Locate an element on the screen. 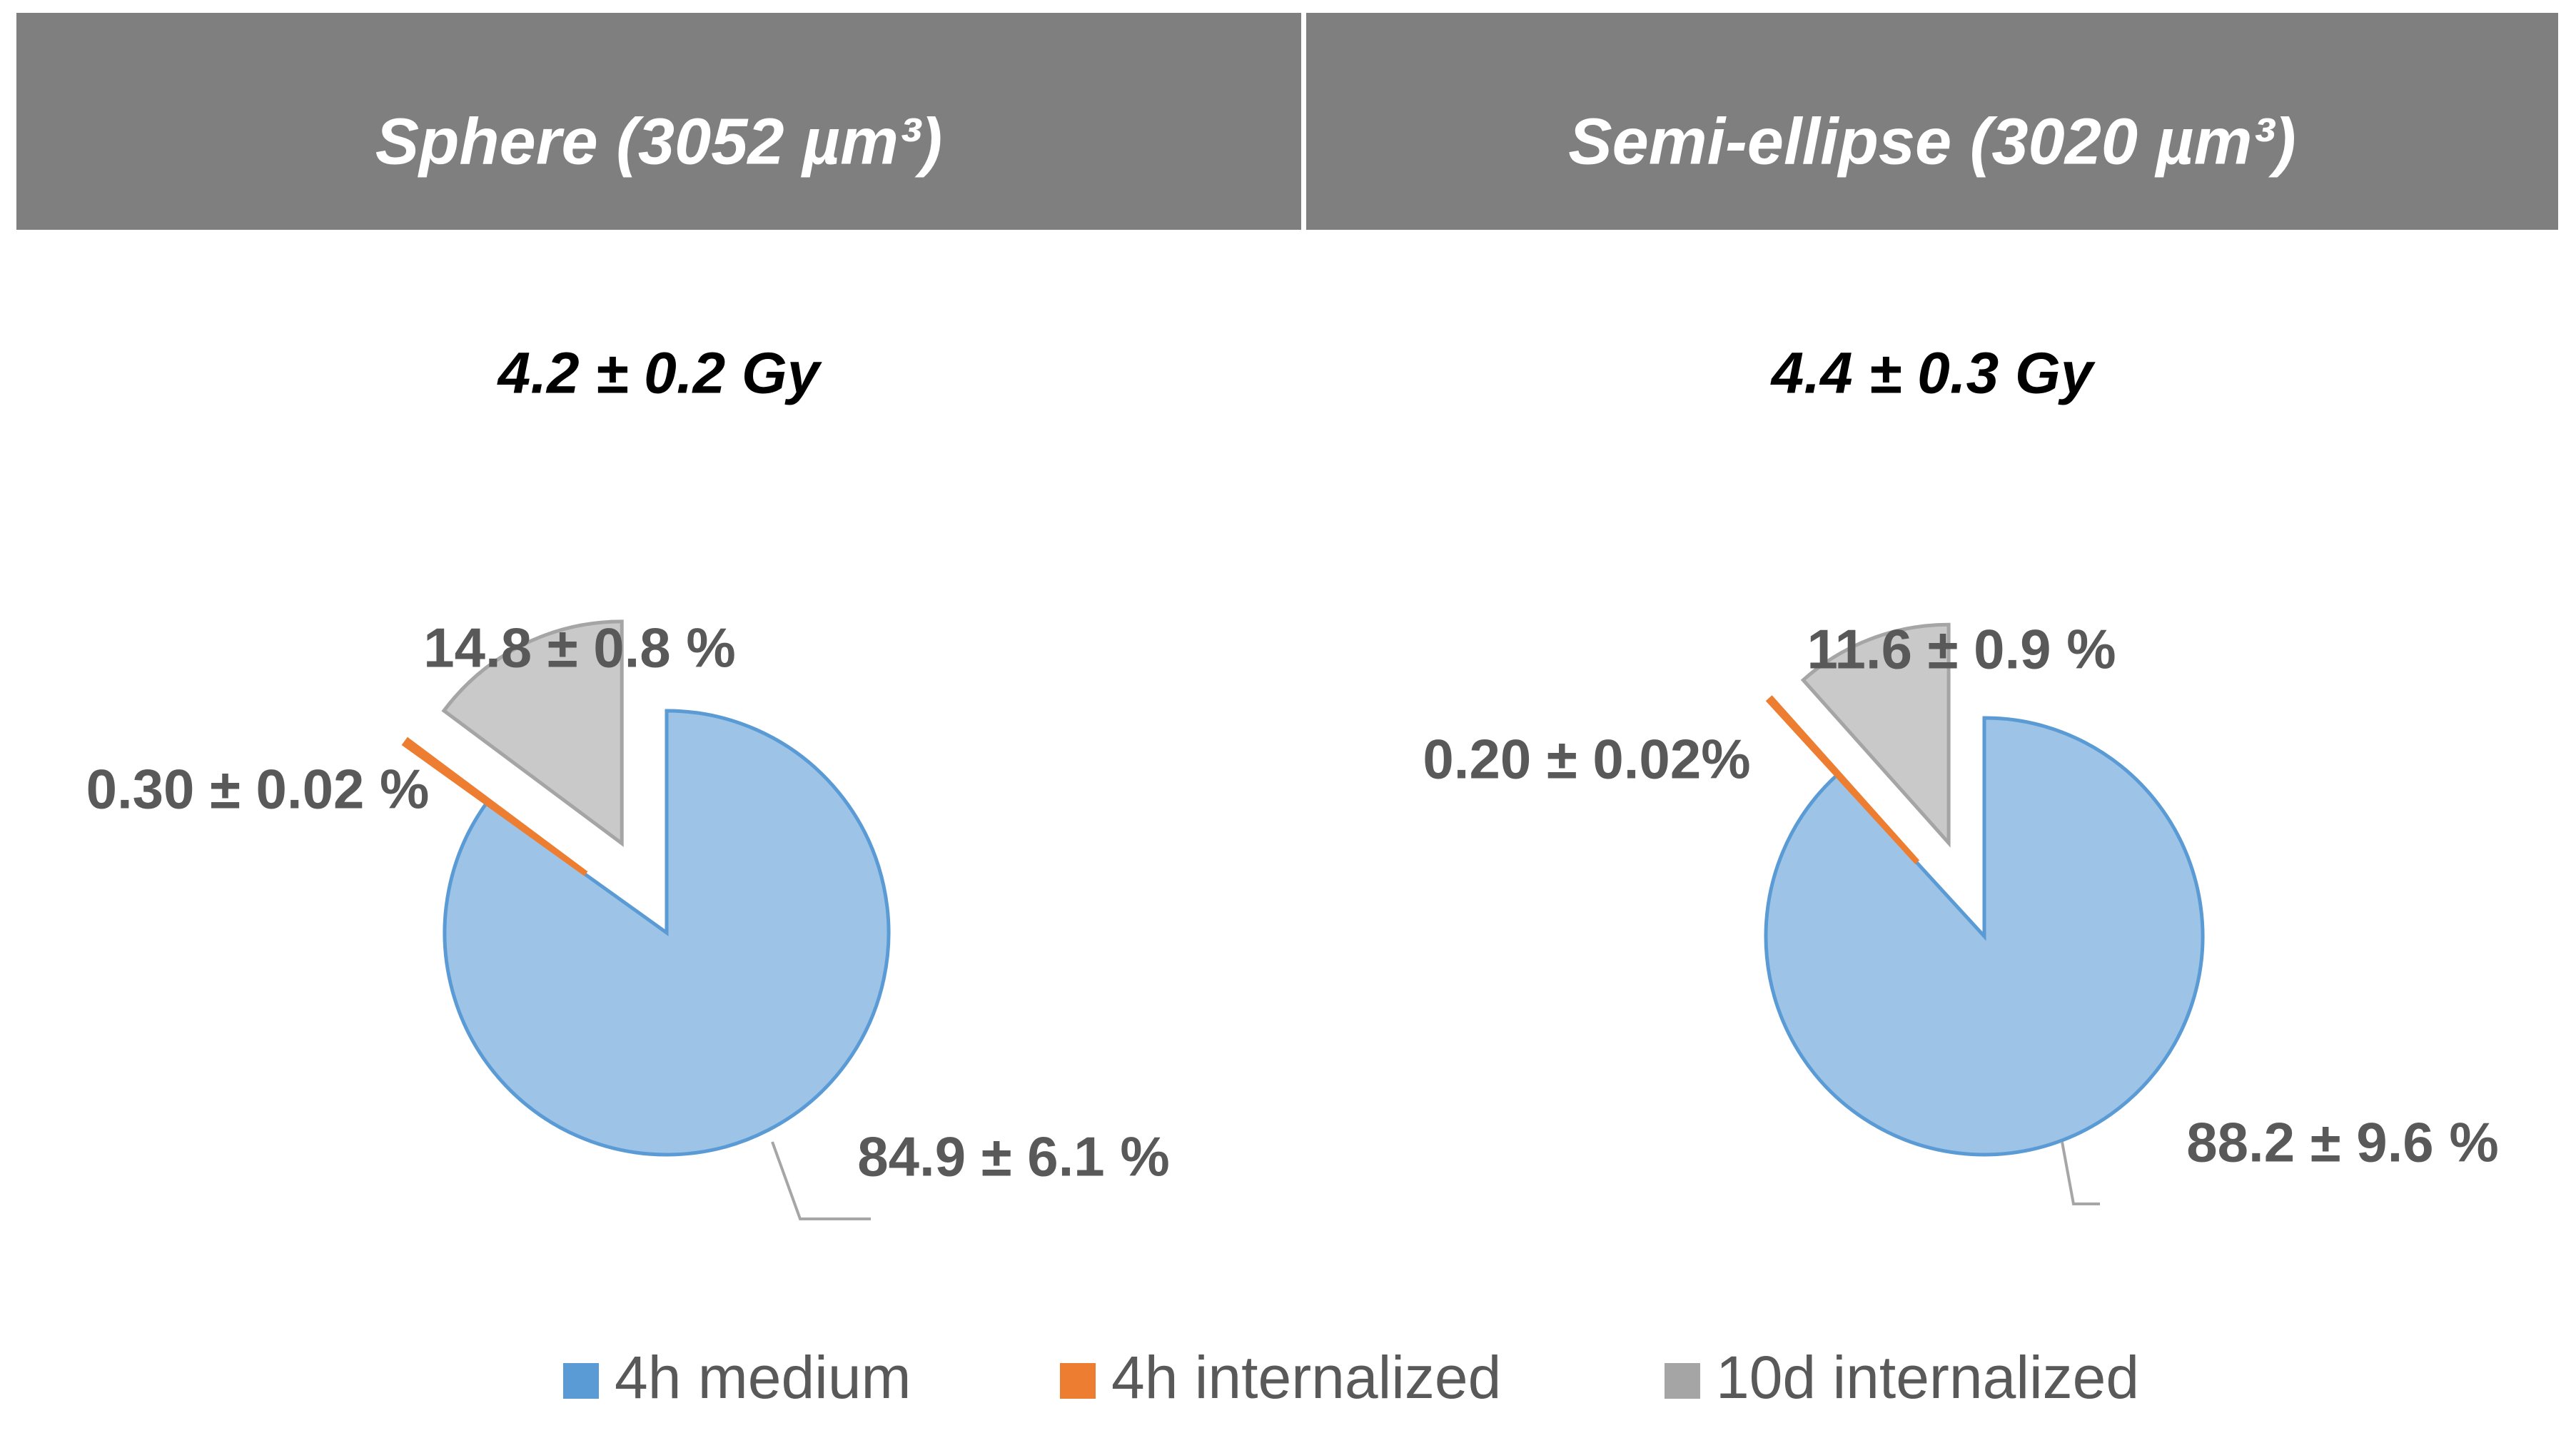 Image resolution: width=2576 pixels, height=1433 pixels. data-label: 14.8 ± 0.8 % is located at coordinates (579, 648).